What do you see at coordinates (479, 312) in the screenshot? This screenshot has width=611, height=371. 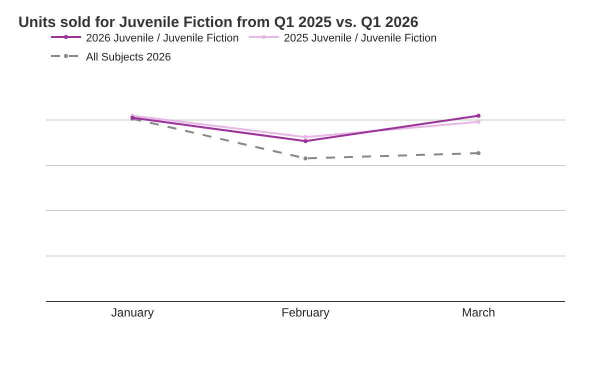 I see `x-tick-label: March` at bounding box center [479, 312].